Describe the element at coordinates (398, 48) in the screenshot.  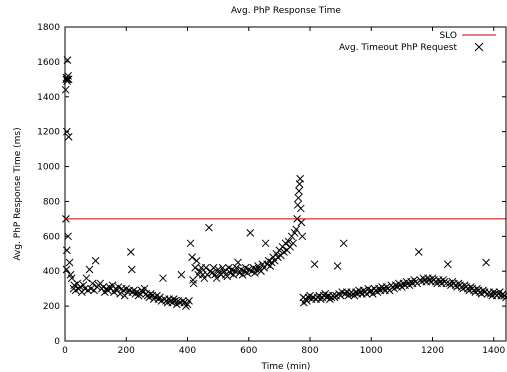
I see `legend-label-timeout: Avg. Timeout PhP Request` at that location.